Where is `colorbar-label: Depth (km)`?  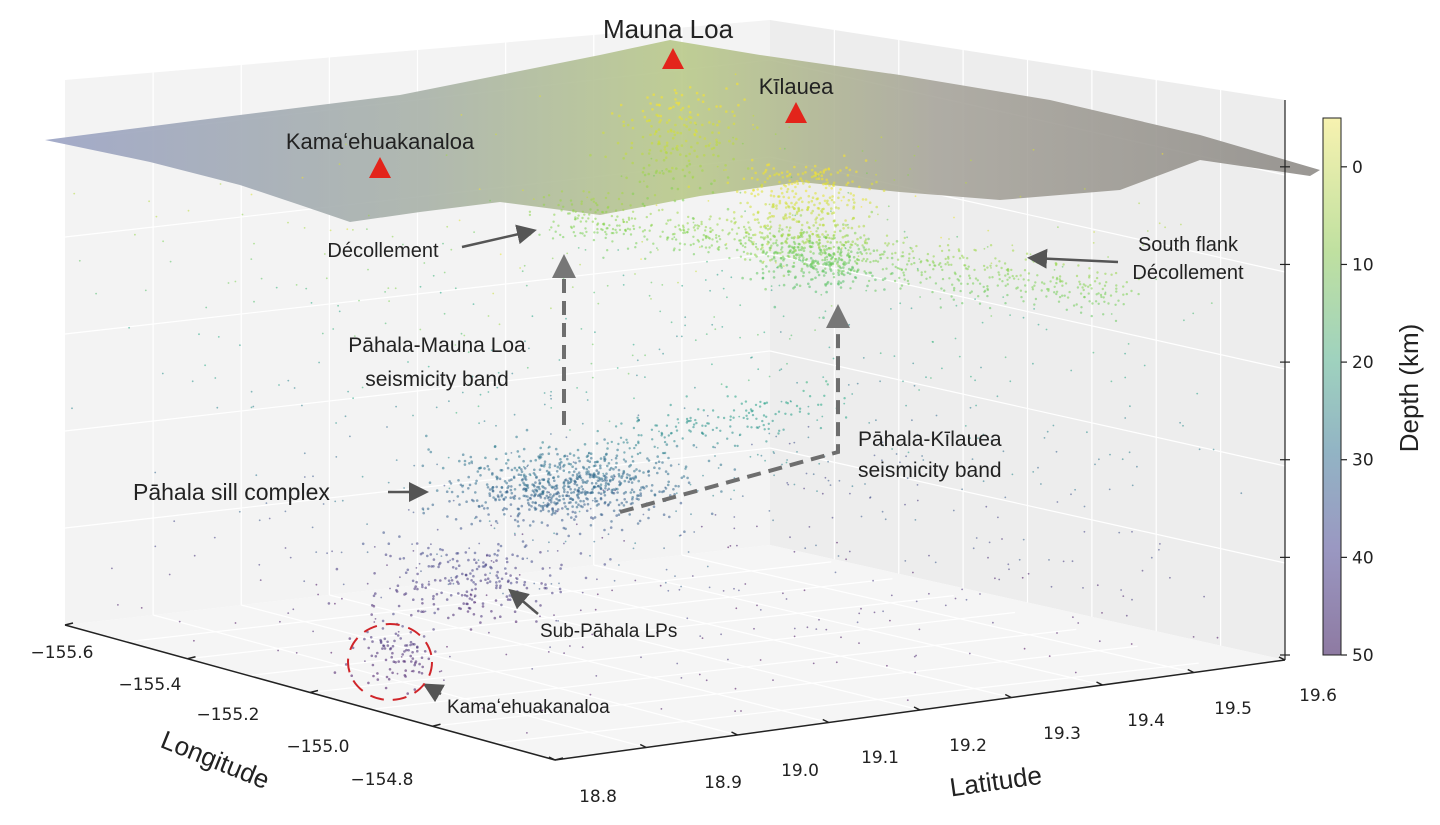 colorbar-label: Depth (km) is located at coordinates (1409, 388).